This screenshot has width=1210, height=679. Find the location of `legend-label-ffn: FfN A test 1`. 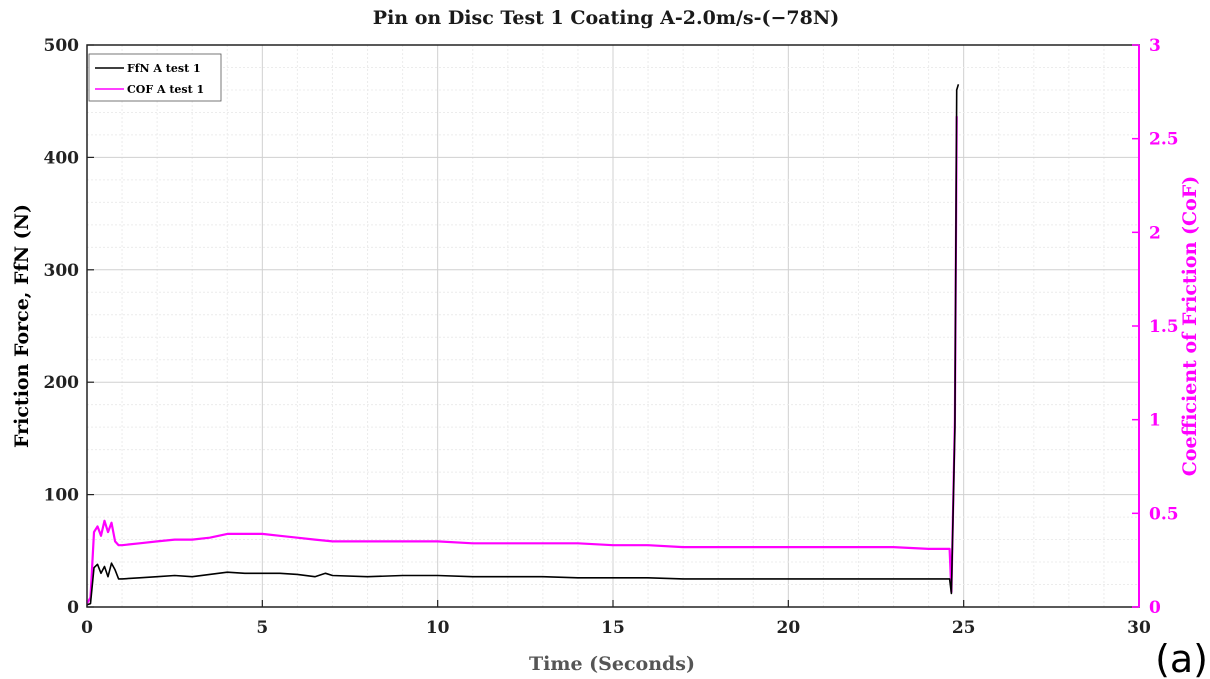

legend-label-ffn: FfN A test 1 is located at coordinates (164, 68).